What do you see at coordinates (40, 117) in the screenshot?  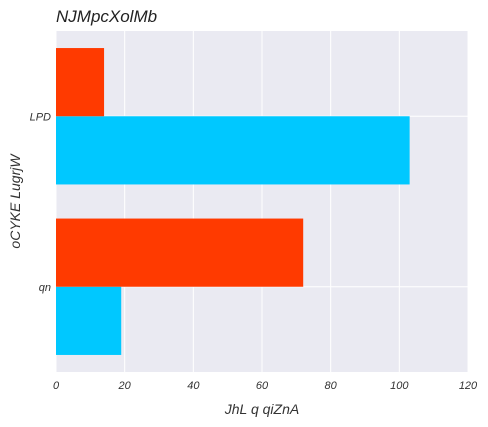 I see `y-tick-label: LPD` at bounding box center [40, 117].